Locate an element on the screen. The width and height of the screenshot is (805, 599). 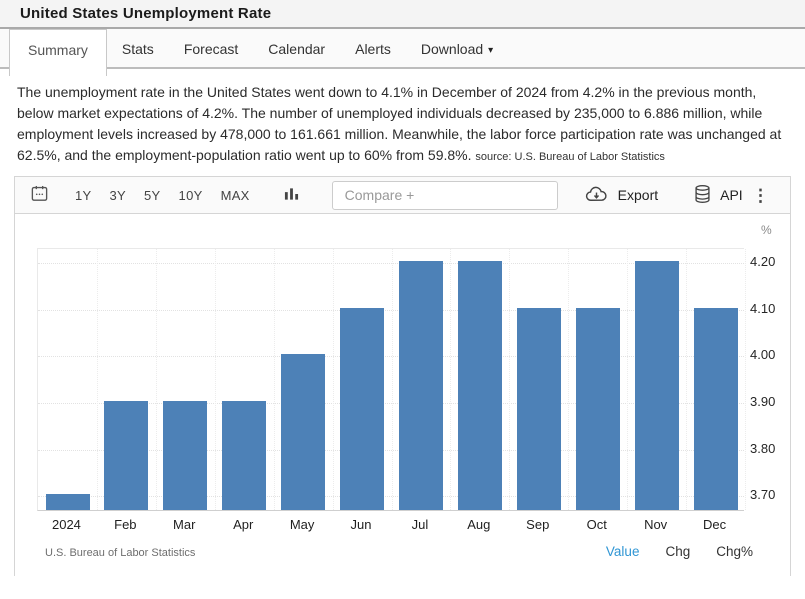
chart-type-button is located at coordinates (291, 195).